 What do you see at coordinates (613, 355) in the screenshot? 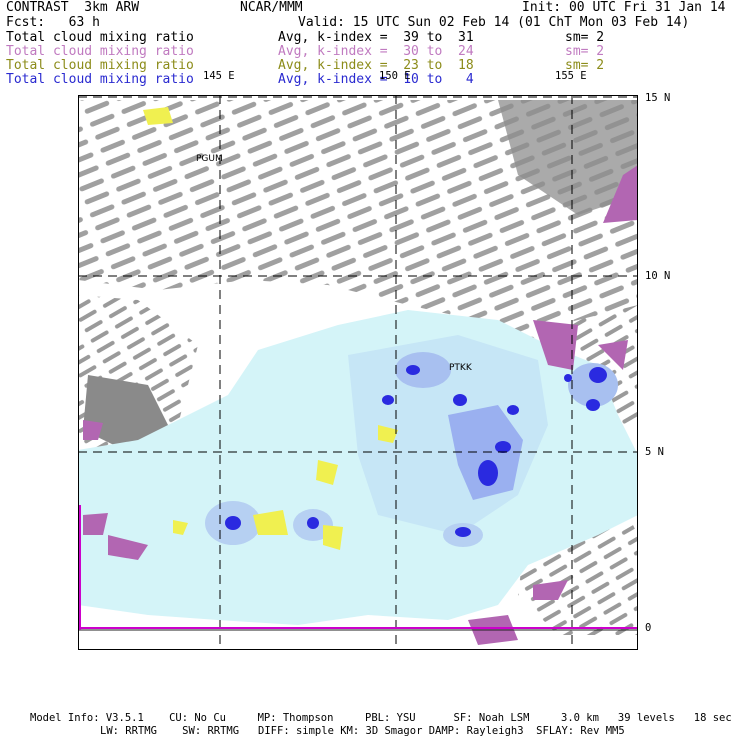
I see `purple-cloud-e2` at bounding box center [613, 355].